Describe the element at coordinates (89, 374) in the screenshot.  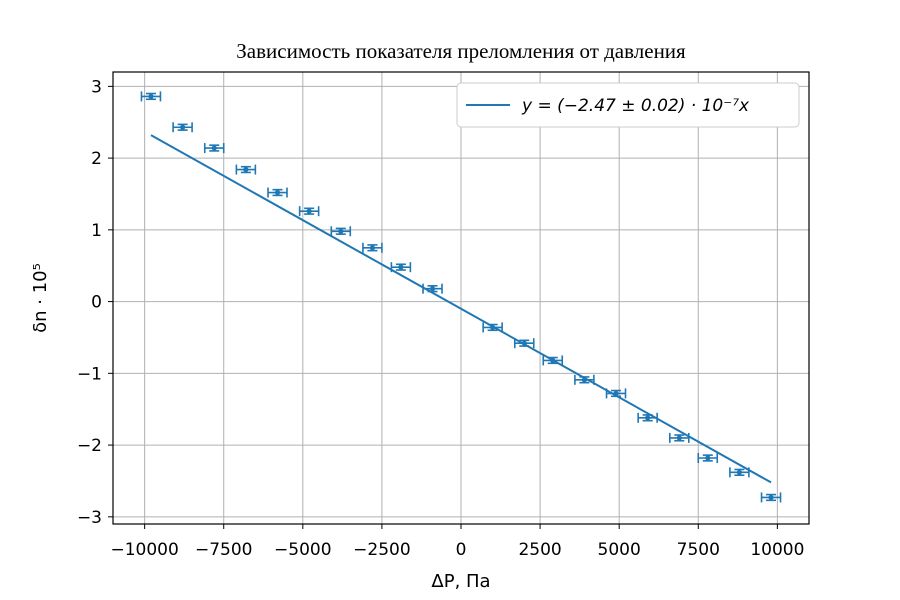
I see `y-tick-label: −1` at that location.